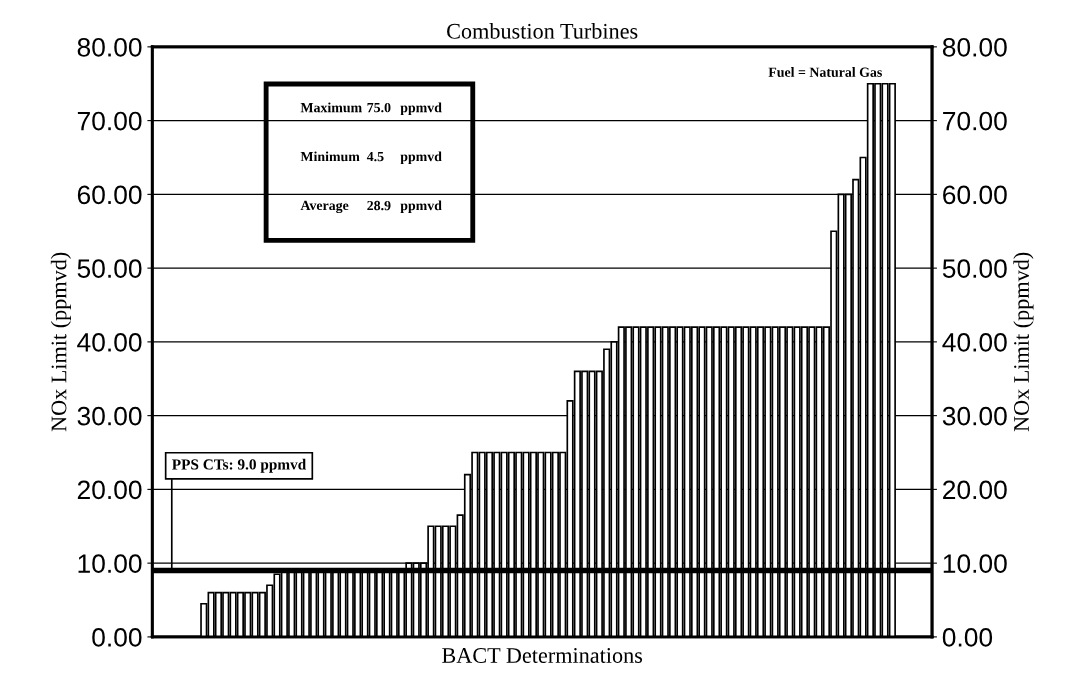 The image size is (1080, 679). Describe the element at coordinates (974, 268) in the screenshot. I see `y2-tick-label: 50.00` at that location.